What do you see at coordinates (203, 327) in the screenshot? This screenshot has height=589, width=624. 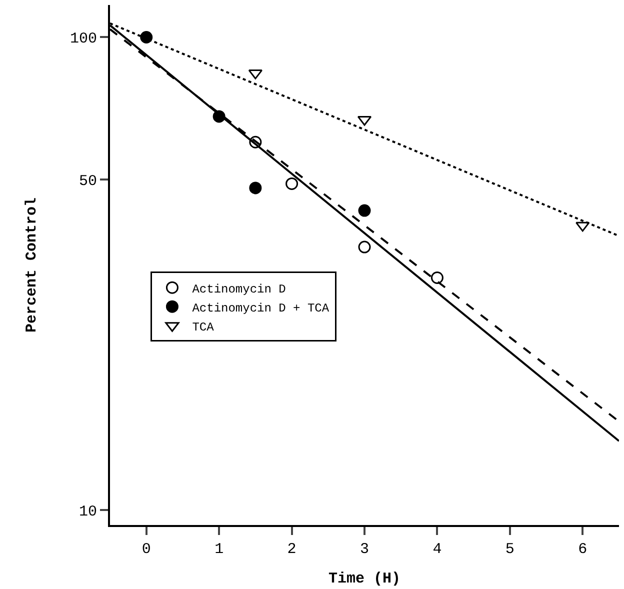 I see `legend-label: TCA` at bounding box center [203, 327].